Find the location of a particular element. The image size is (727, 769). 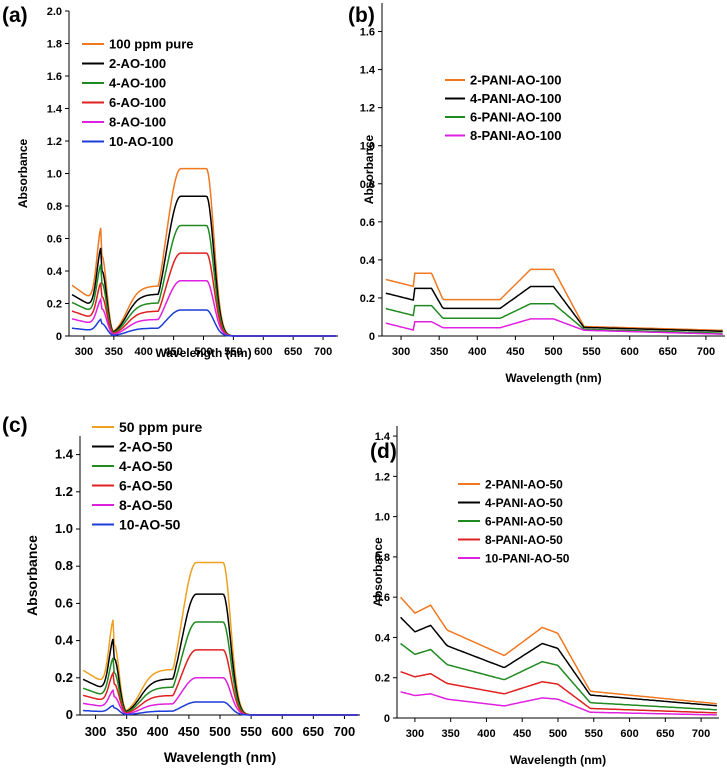

legend-entry: 10-AO-100 is located at coordinates (141, 141).